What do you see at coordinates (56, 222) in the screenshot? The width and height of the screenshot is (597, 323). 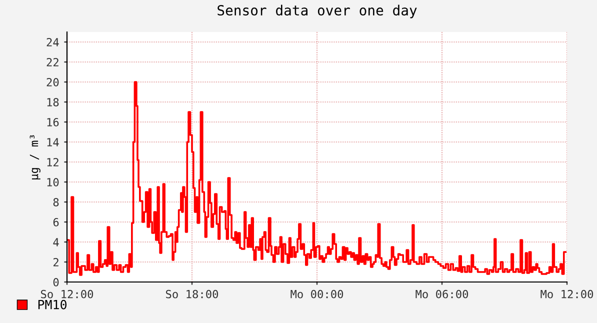 I see `y-tick-label: 6` at bounding box center [56, 222].